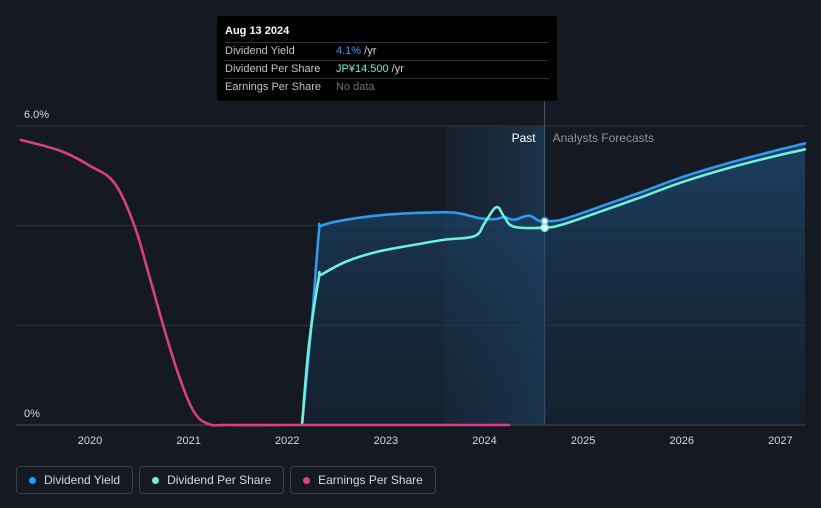 This screenshot has width=821, height=508. What do you see at coordinates (188, 441) in the screenshot?
I see `x-tick-label: 2021` at bounding box center [188, 441].